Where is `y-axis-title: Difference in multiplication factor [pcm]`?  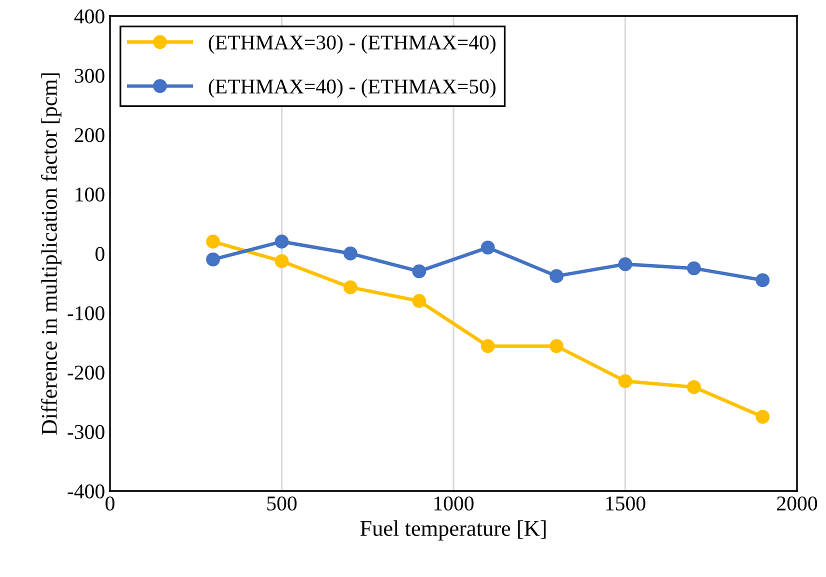
y-axis-title: Difference in multiplication factor [pcm] is located at coordinates (51, 254).